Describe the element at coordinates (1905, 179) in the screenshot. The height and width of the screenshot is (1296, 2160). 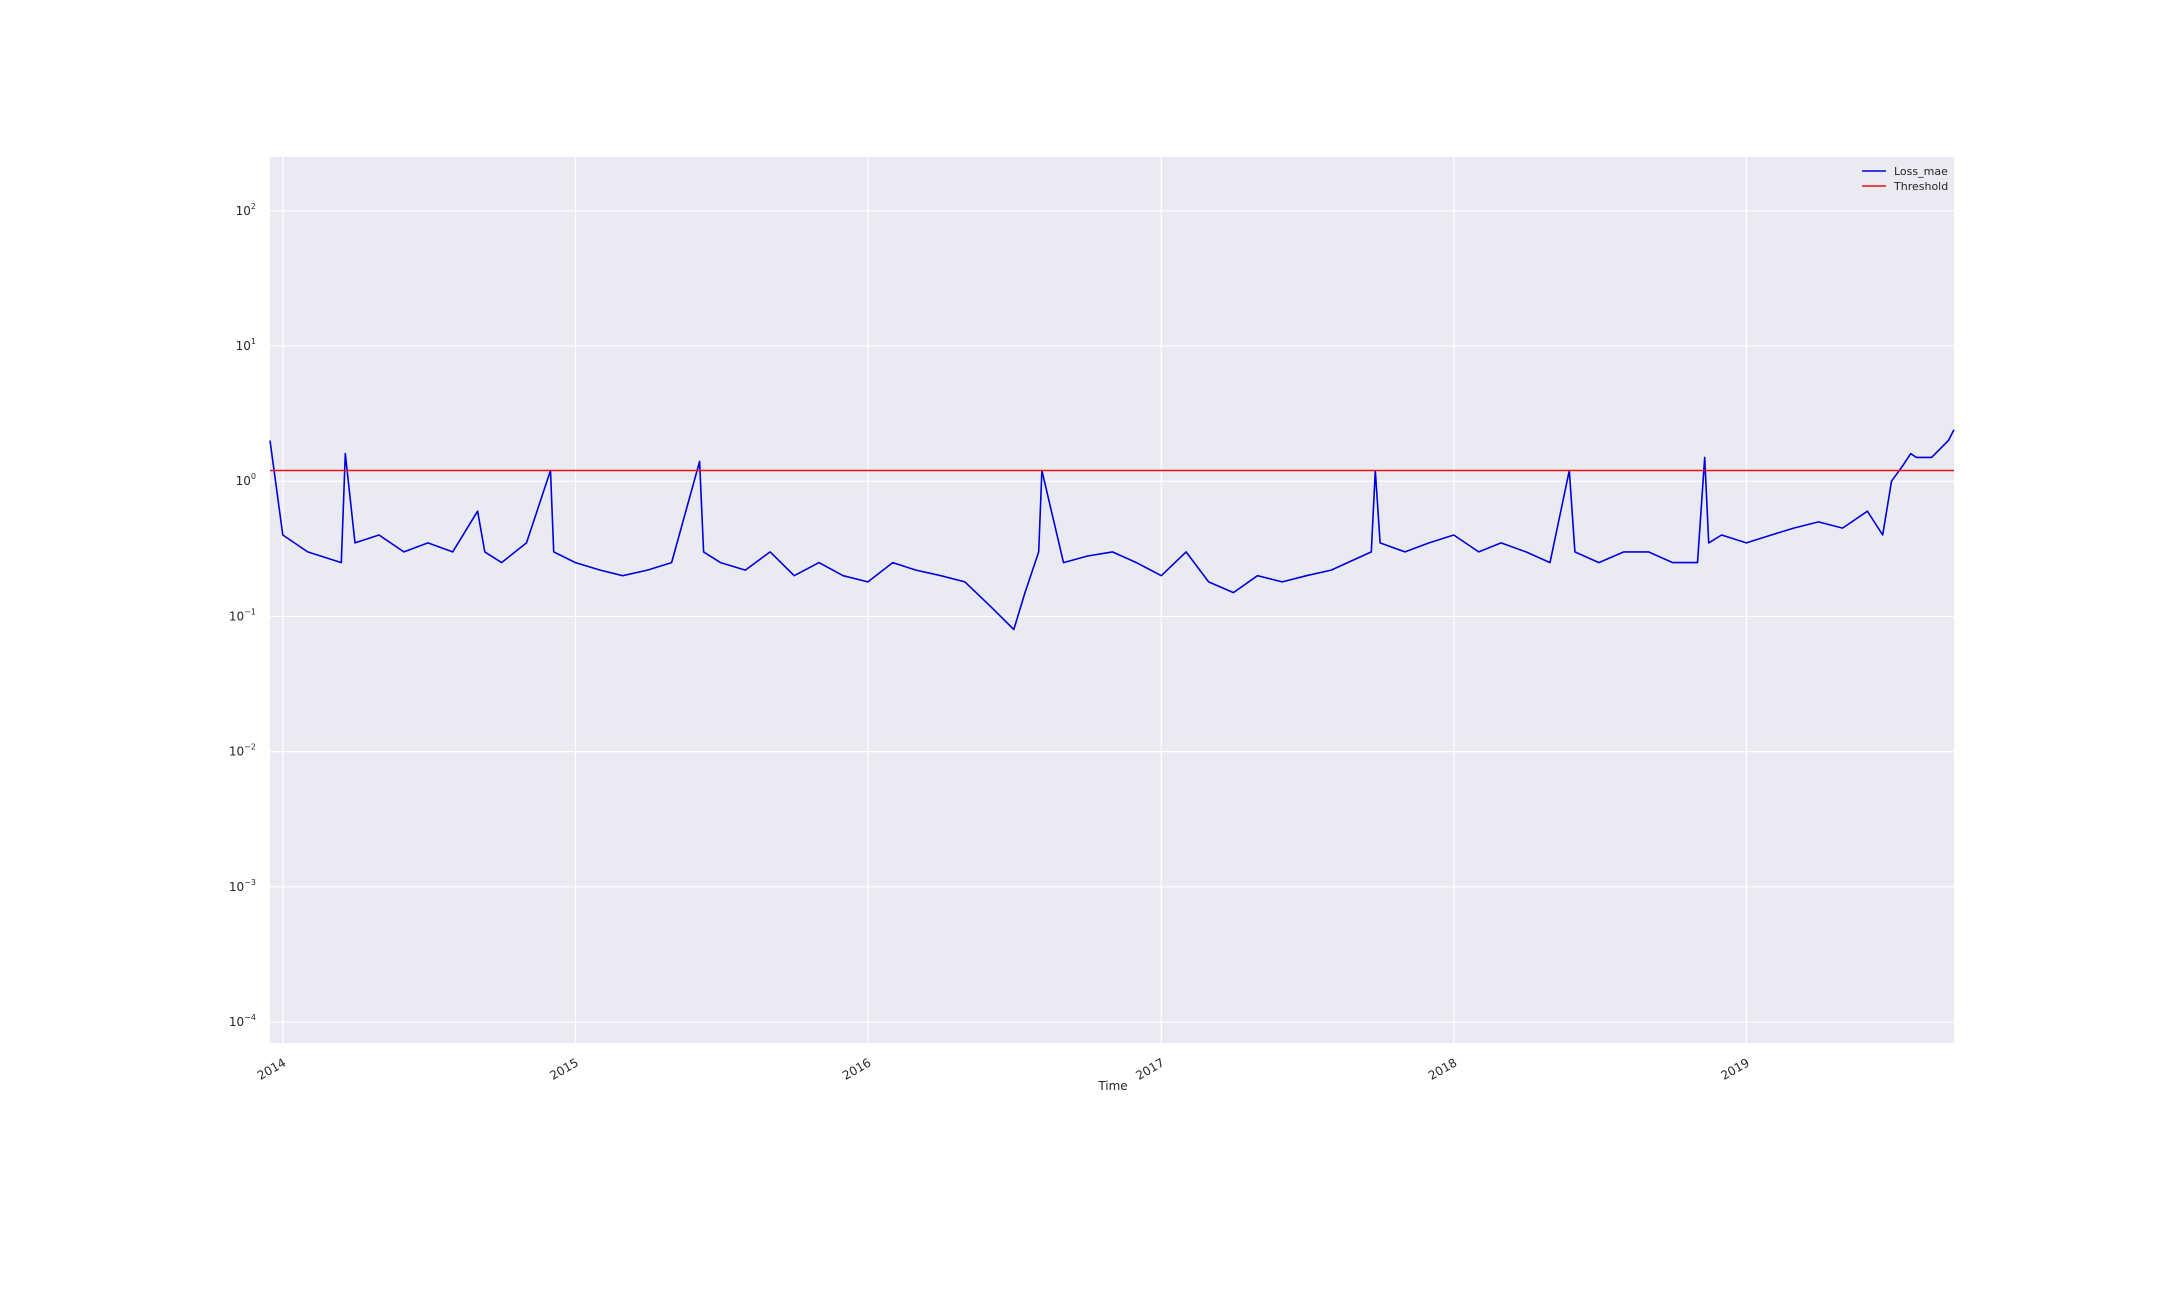
I see `legend: Loss_mae Threshold` at that location.